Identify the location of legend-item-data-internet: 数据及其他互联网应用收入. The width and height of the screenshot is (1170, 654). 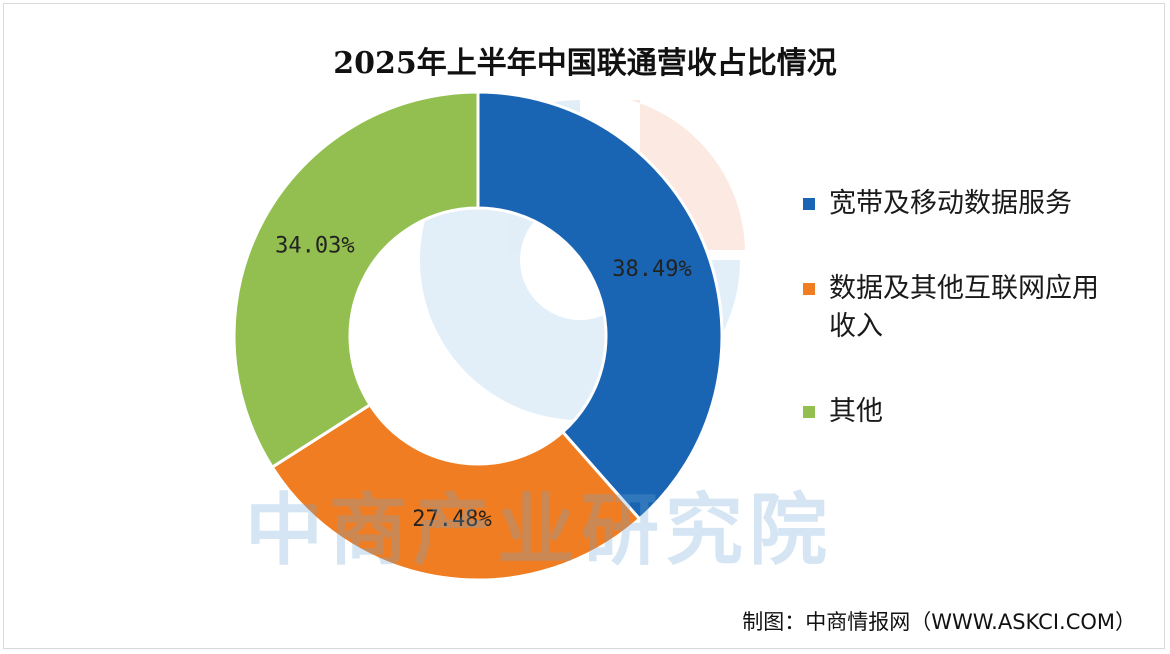
(951, 308).